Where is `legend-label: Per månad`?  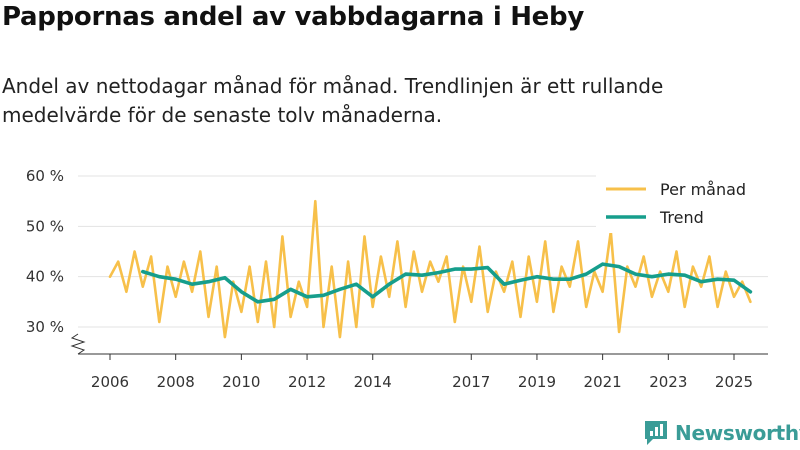 legend-label: Per månad is located at coordinates (703, 189).